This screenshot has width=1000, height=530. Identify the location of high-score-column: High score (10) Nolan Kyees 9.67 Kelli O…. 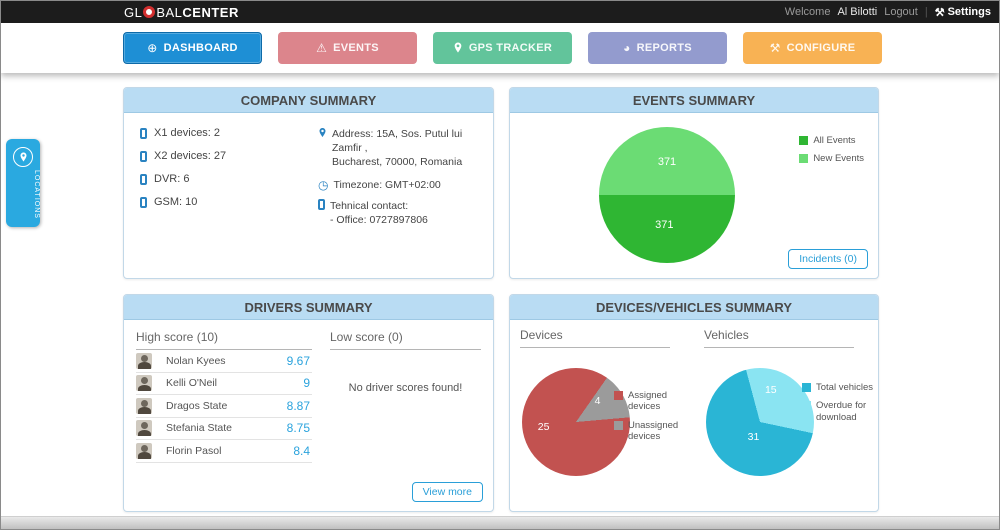
(224, 416).